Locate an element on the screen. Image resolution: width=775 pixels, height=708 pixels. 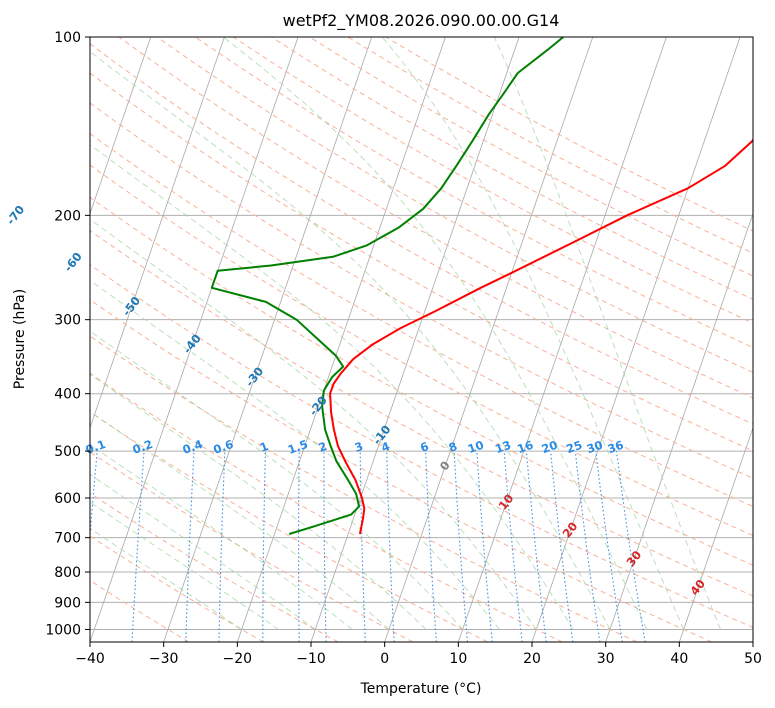
x-axis-label: Temperature (°C) is located at coordinates (421, 689).